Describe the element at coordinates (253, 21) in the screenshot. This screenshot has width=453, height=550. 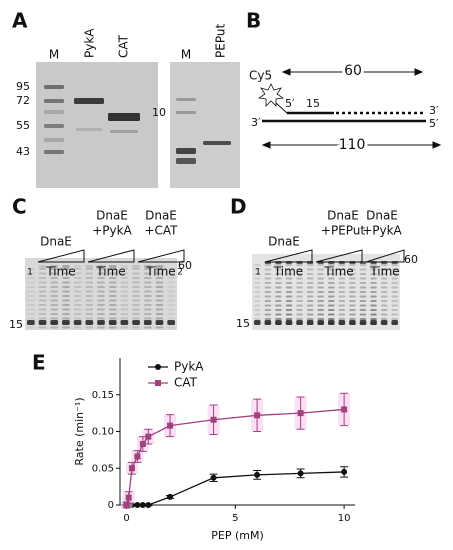
I see `panel-letter: B` at that location.